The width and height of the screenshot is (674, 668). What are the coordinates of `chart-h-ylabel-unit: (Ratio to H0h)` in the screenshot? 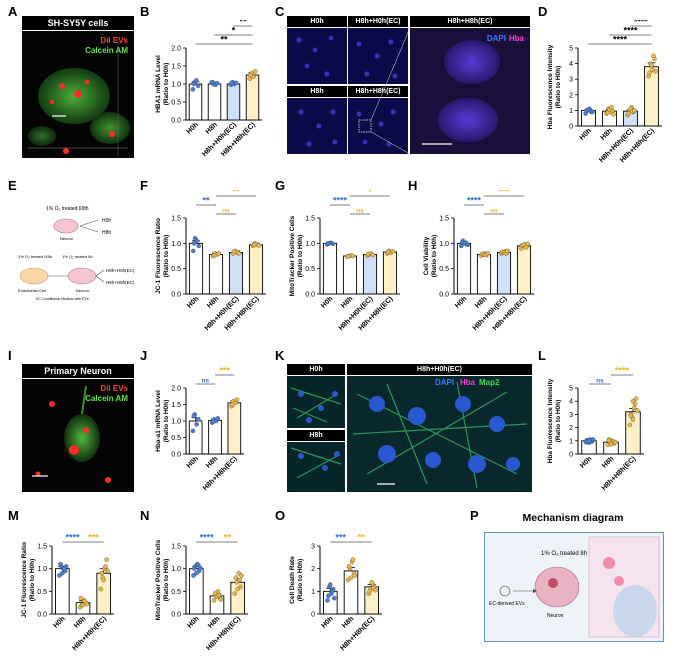 It's located at (434, 256).